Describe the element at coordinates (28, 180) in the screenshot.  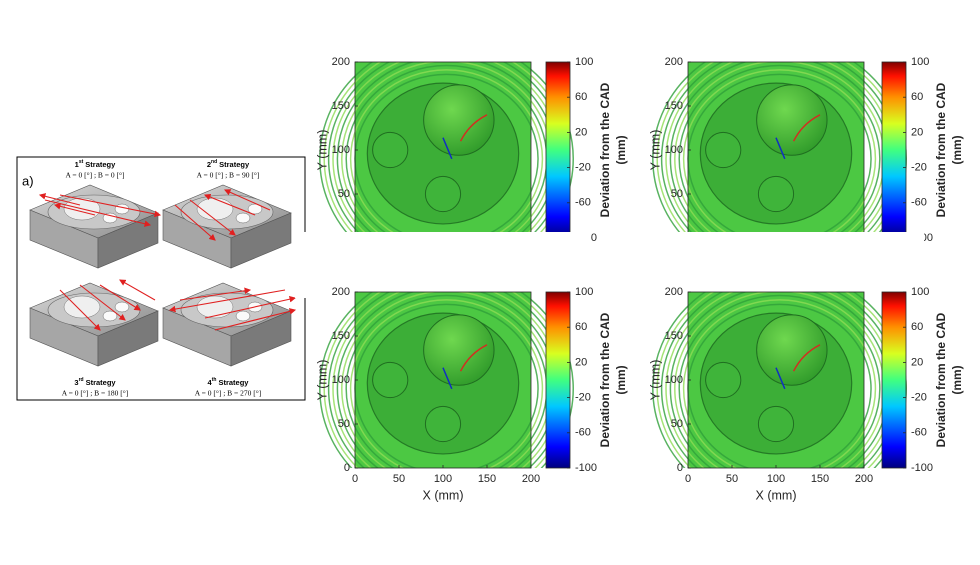
I see `panel-label: a)` at that location.